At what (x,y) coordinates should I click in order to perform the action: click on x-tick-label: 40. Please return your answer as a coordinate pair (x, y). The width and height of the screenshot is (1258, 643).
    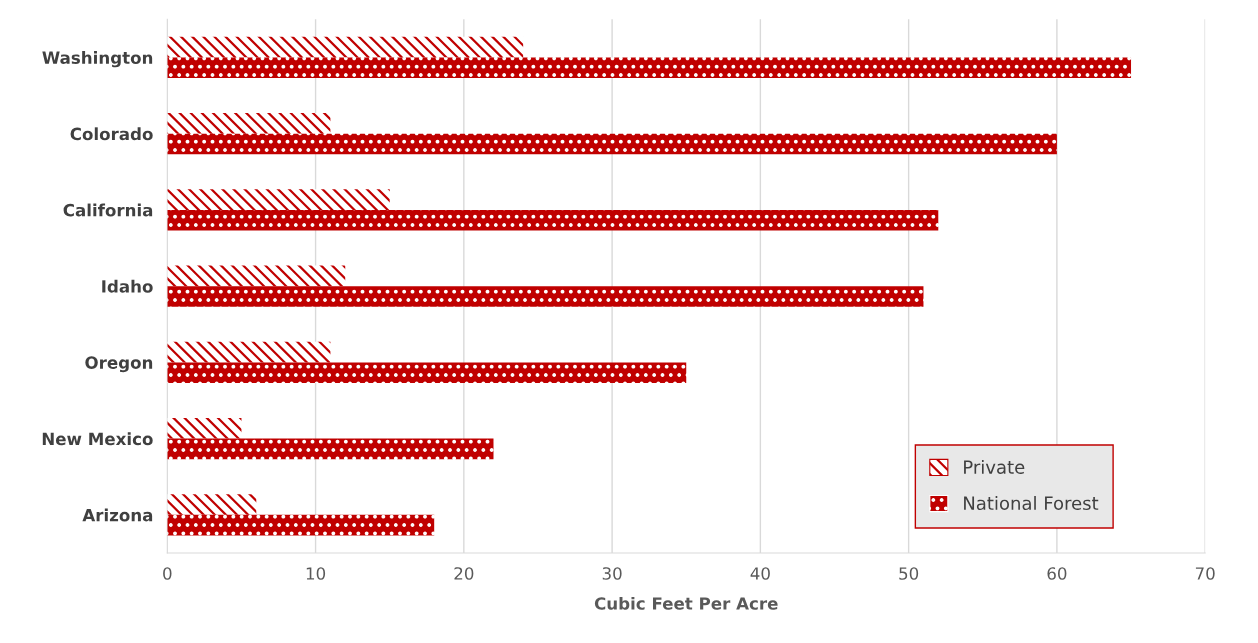
    Looking at the image, I should click on (760, 573).